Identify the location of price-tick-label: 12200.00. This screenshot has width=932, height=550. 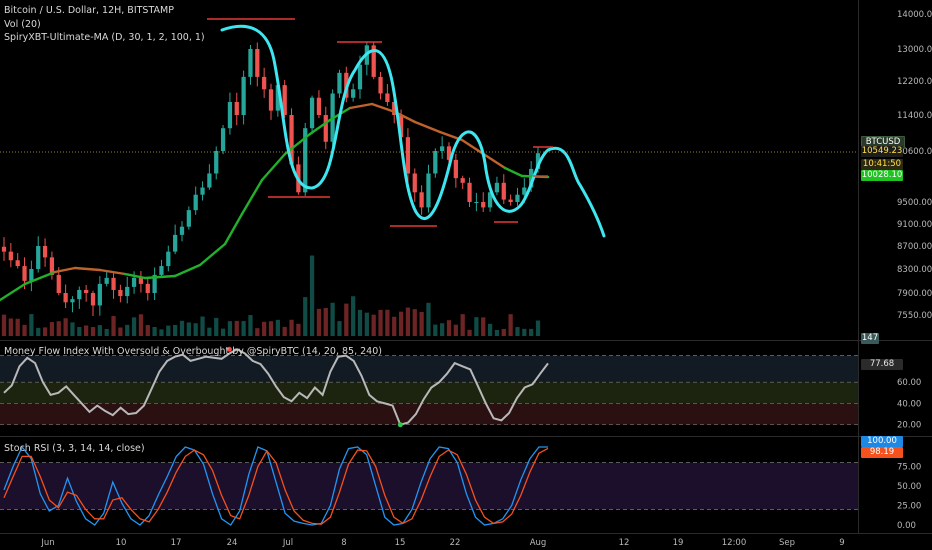
(914, 82).